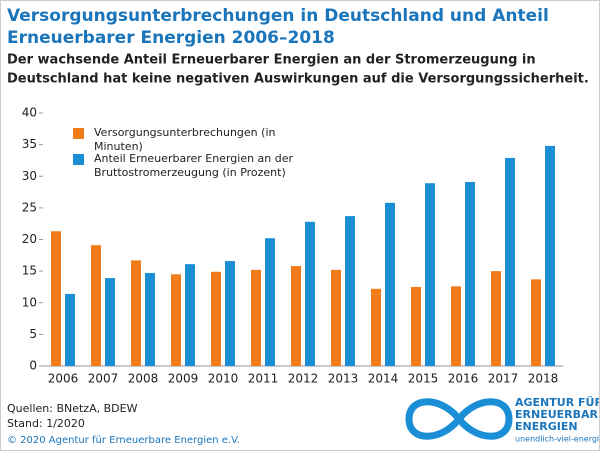 The height and width of the screenshot is (451, 600). Describe the element at coordinates (463, 379) in the screenshot. I see `x-tick-label: 2016` at that location.